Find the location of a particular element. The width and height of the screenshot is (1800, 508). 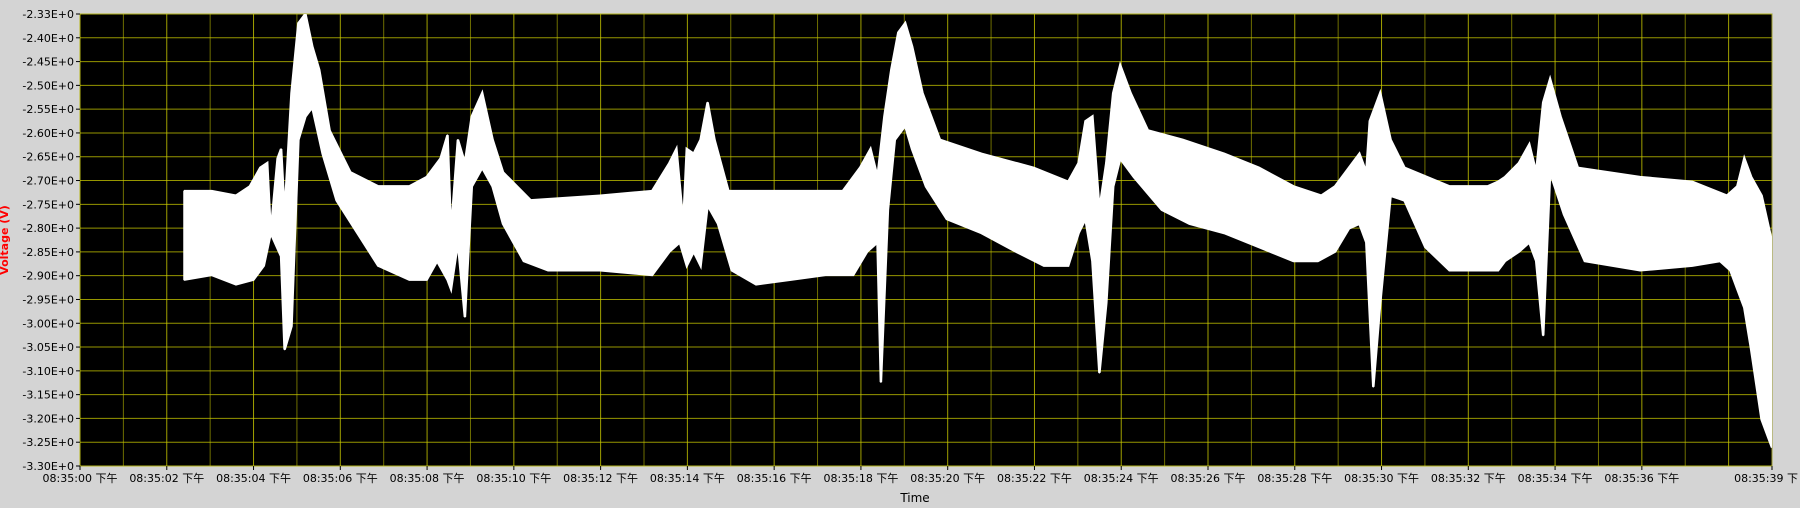

x-axis-label: Time is located at coordinates (914, 497).